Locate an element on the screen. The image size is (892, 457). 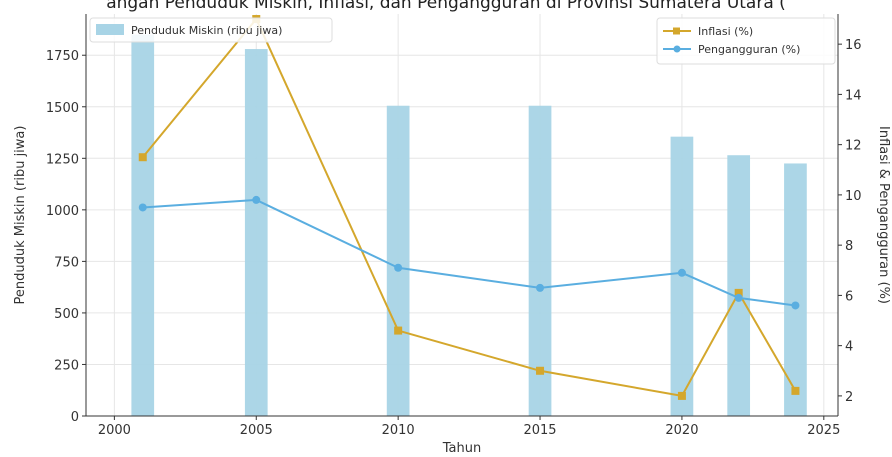
y-tick-label-left: 1000 is located at coordinates (62, 211).